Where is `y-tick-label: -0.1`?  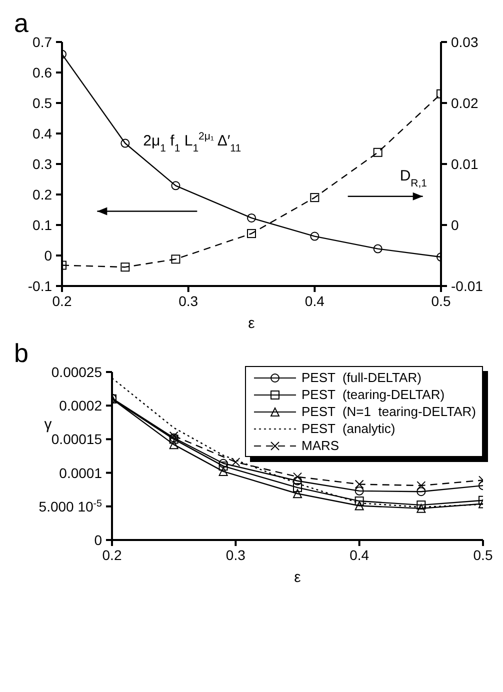 y-tick-label: -0.1 is located at coordinates (40, 286).